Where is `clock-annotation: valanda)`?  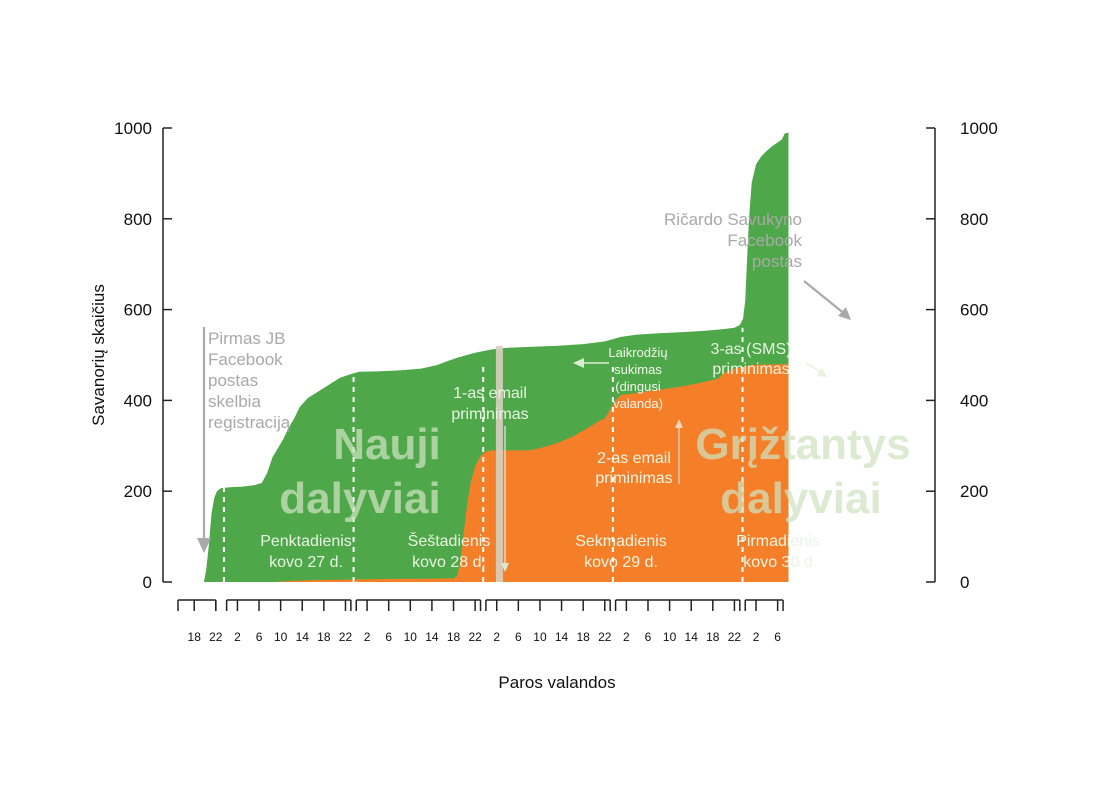 clock-annotation: valanda) is located at coordinates (638, 403).